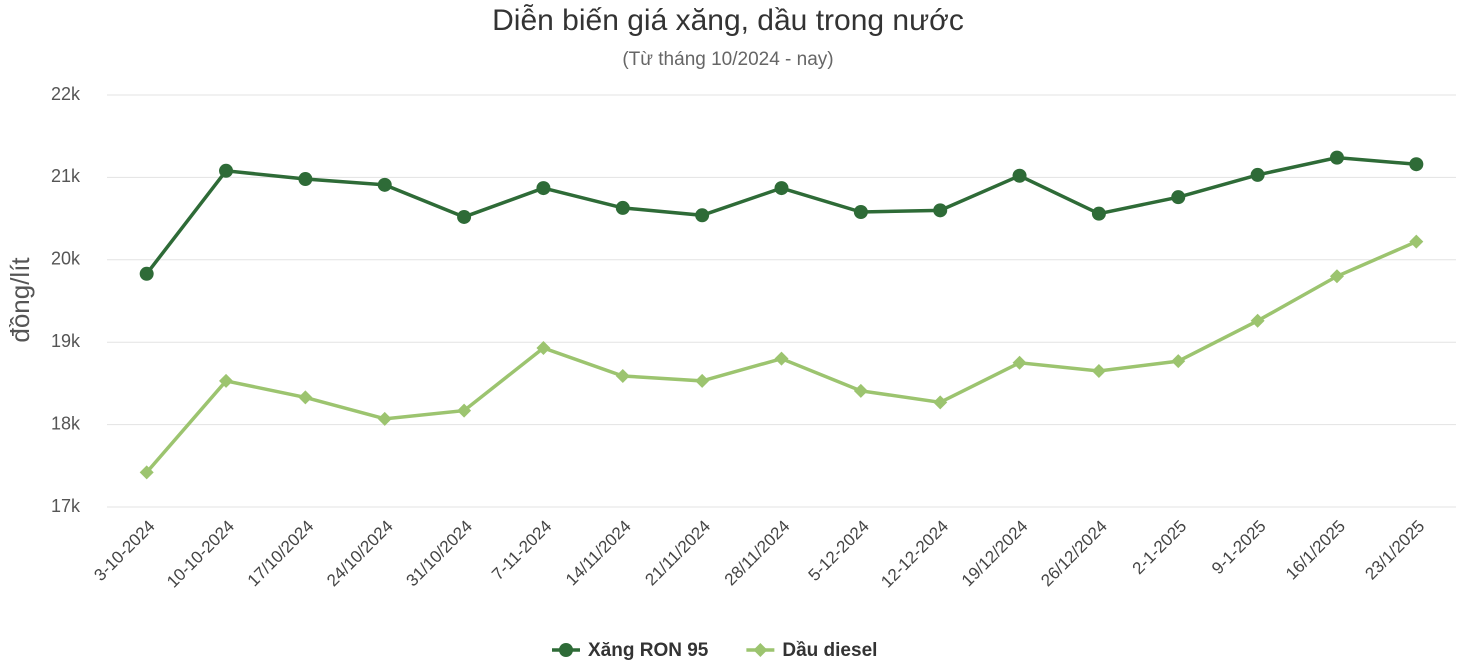 This screenshot has width=1460, height=668. What do you see at coordinates (124, 551) in the screenshot?
I see `x-tick-label: 3-10-2024` at bounding box center [124, 551].